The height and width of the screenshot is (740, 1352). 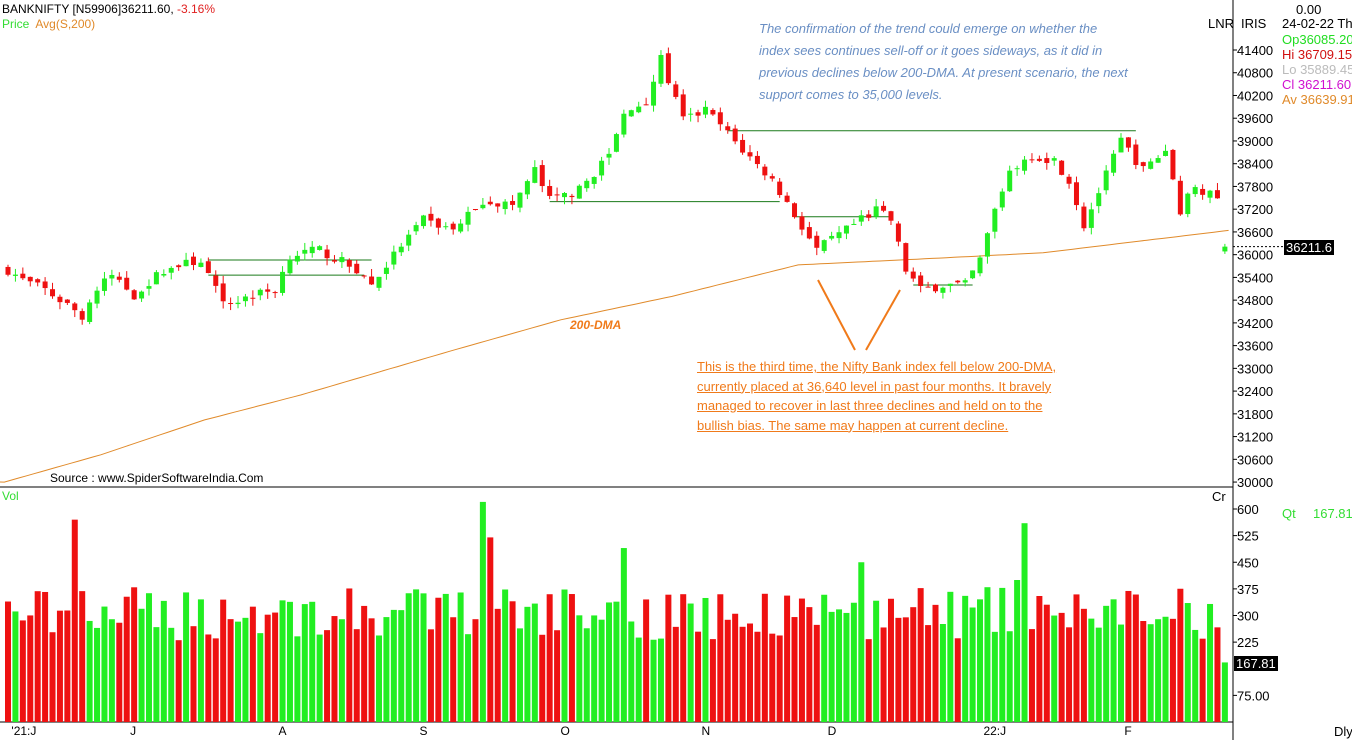 I want to click on price-tick-label: 36600, so click(x=1255, y=232).